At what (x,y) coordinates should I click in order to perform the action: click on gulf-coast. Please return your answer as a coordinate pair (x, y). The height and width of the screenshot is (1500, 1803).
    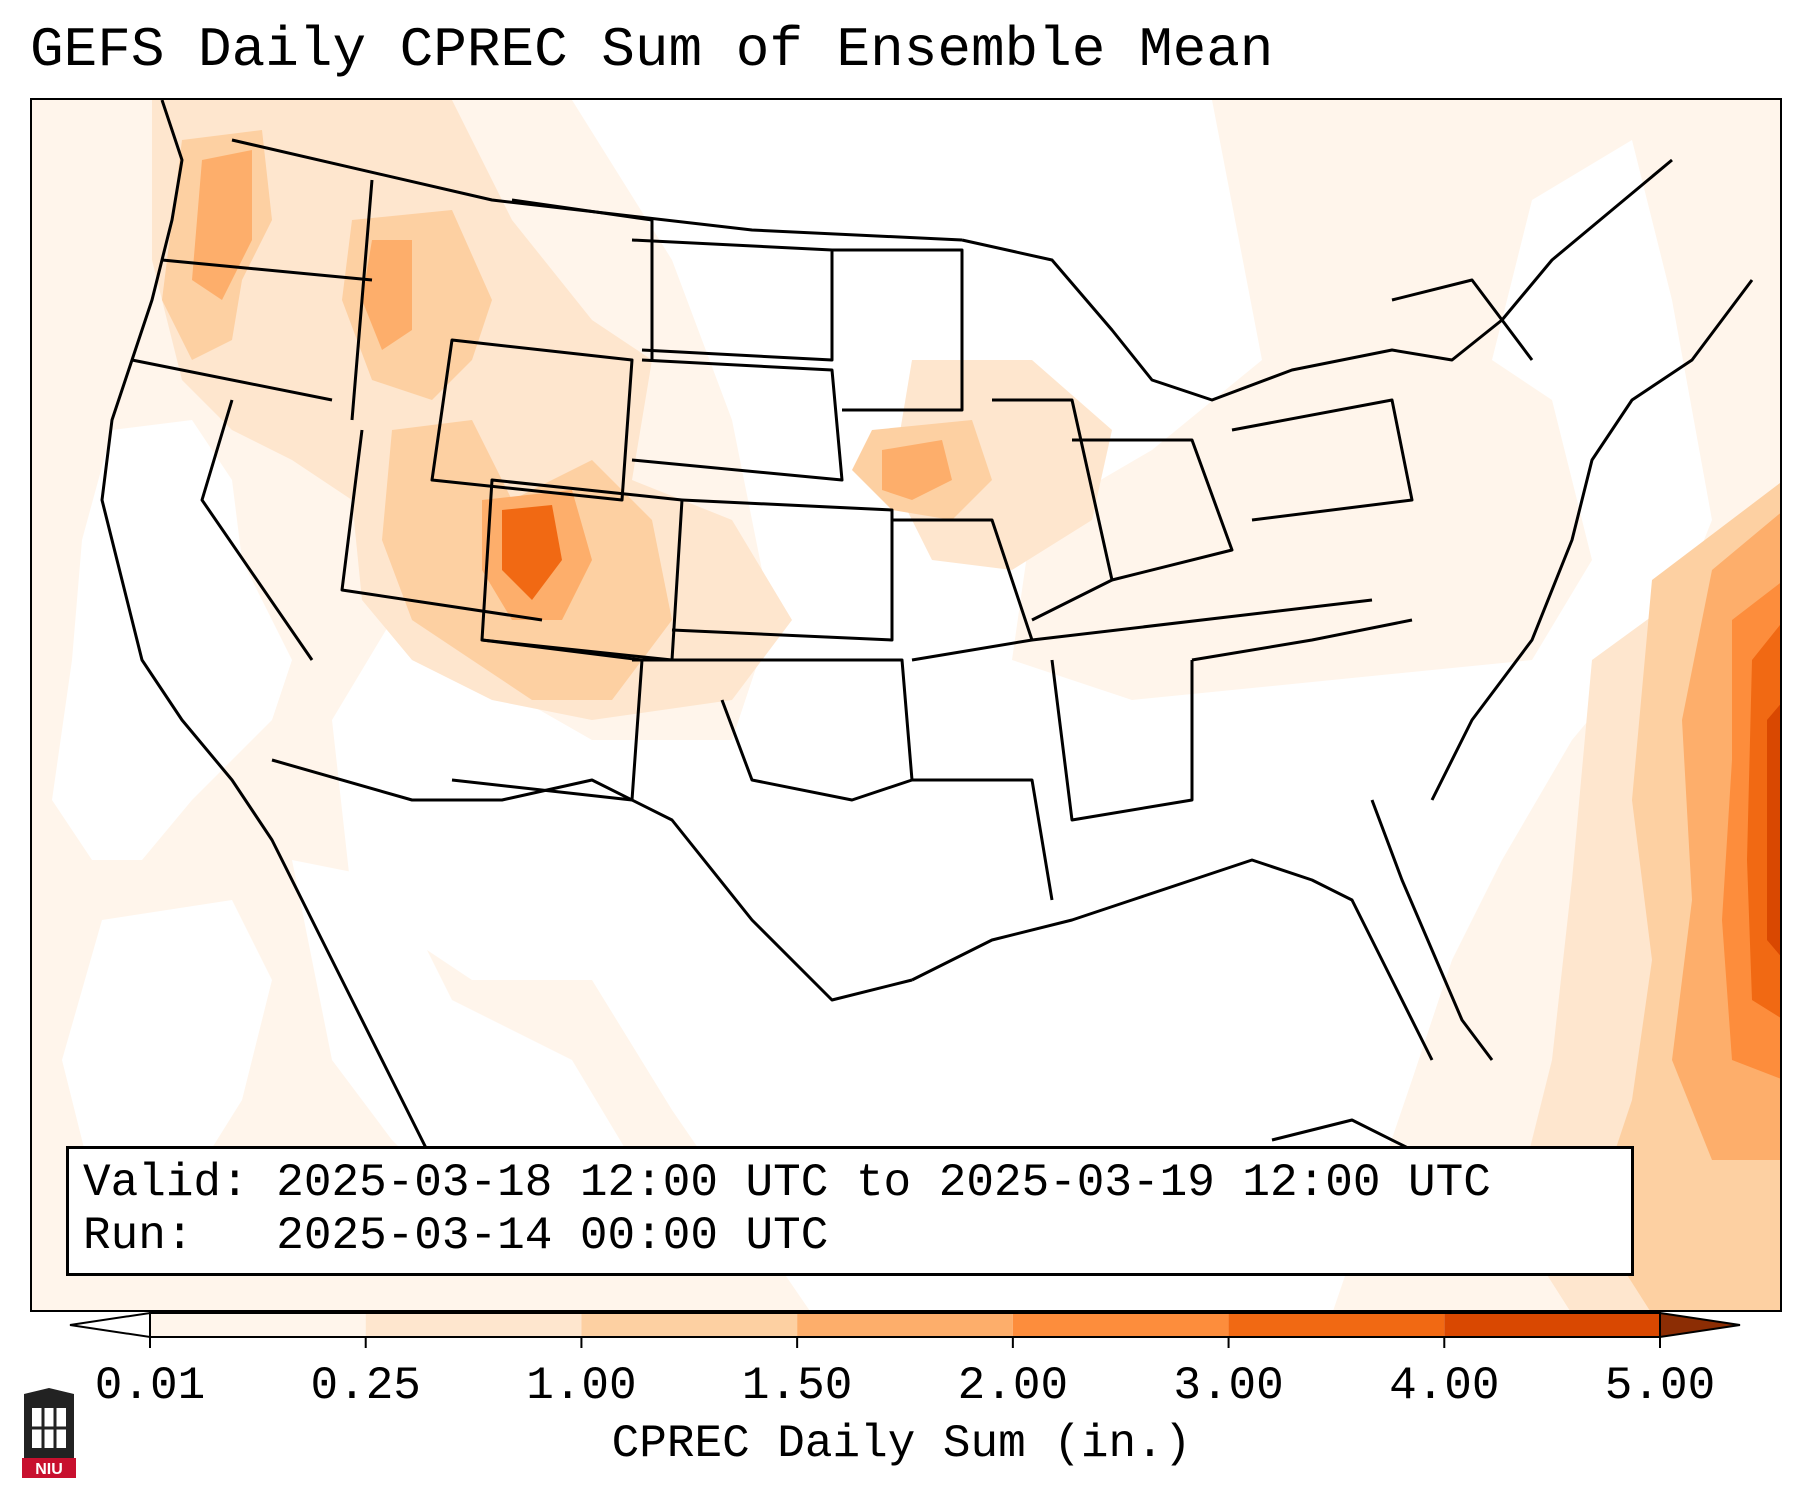
    Looking at the image, I should click on (1172, 959).